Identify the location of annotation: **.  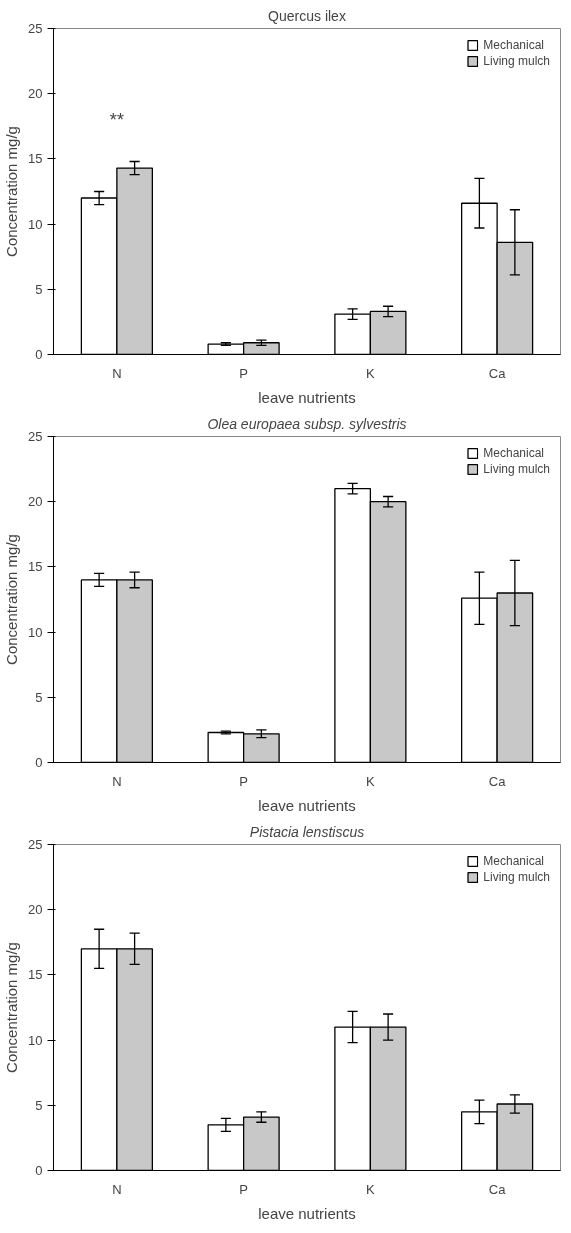
(116, 119).